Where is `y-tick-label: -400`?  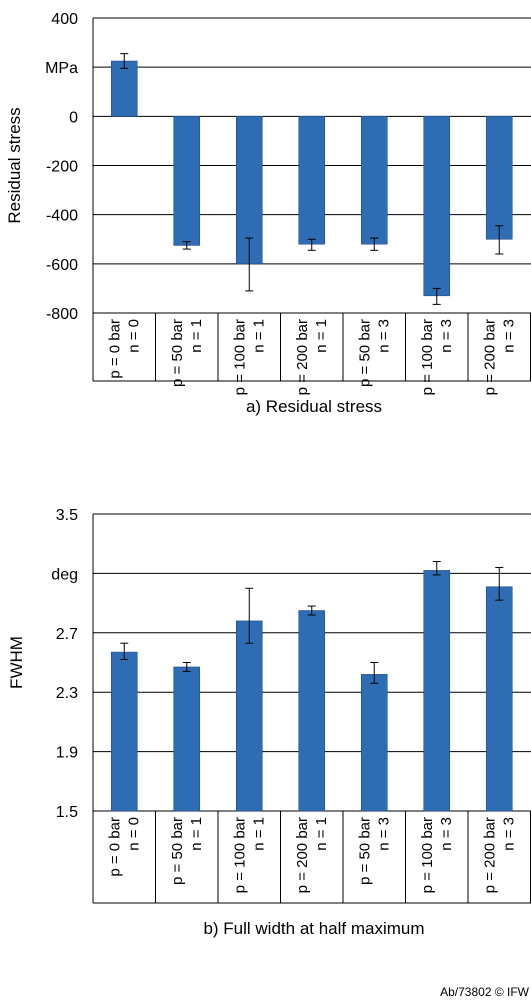 y-tick-label: -400 is located at coordinates (62, 216).